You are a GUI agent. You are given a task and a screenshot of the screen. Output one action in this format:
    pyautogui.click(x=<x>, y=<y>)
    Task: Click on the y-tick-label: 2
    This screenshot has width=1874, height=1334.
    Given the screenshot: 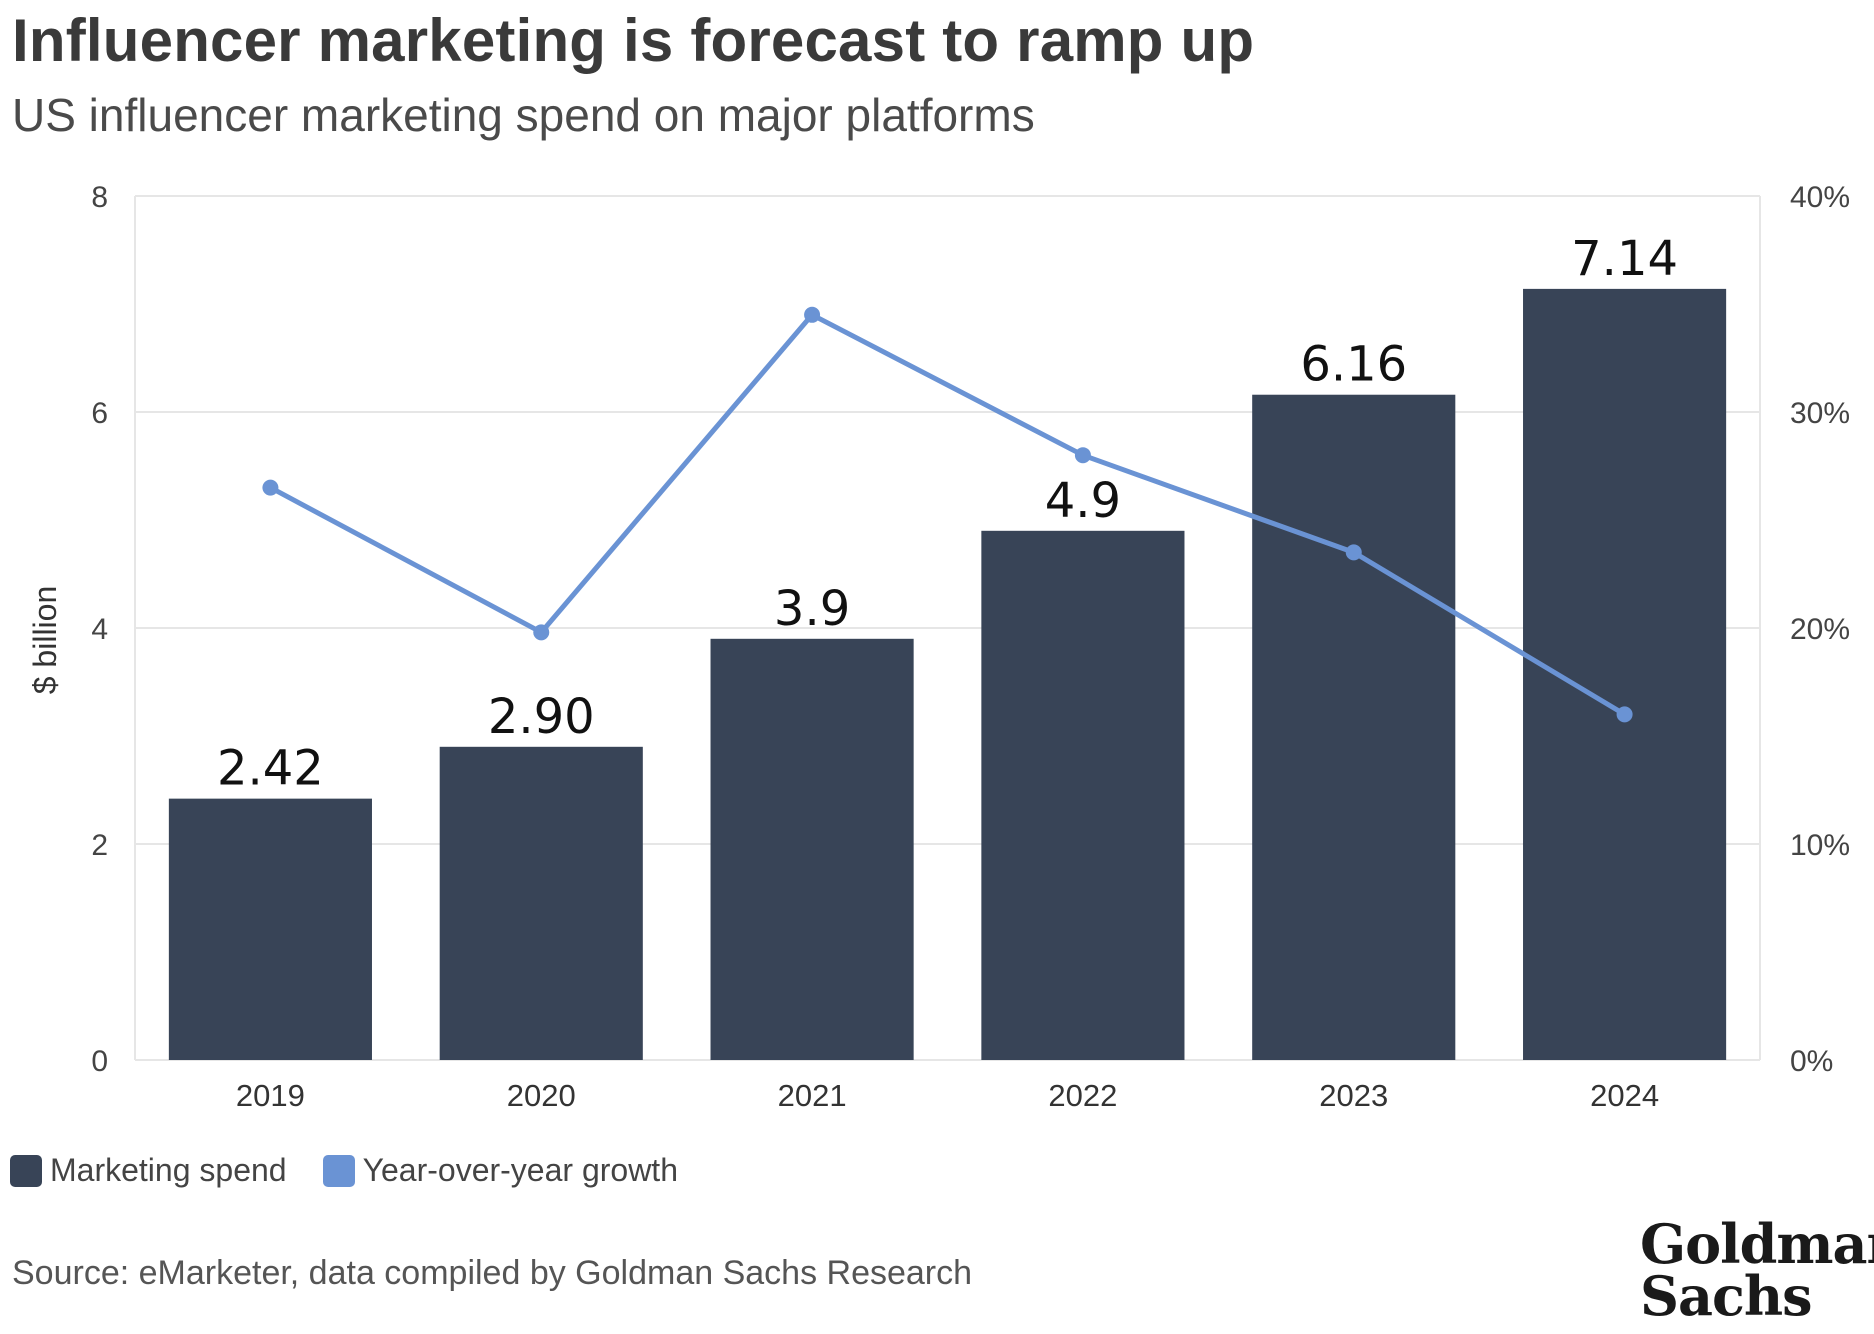 What is the action you would take?
    pyautogui.click(x=99, y=845)
    